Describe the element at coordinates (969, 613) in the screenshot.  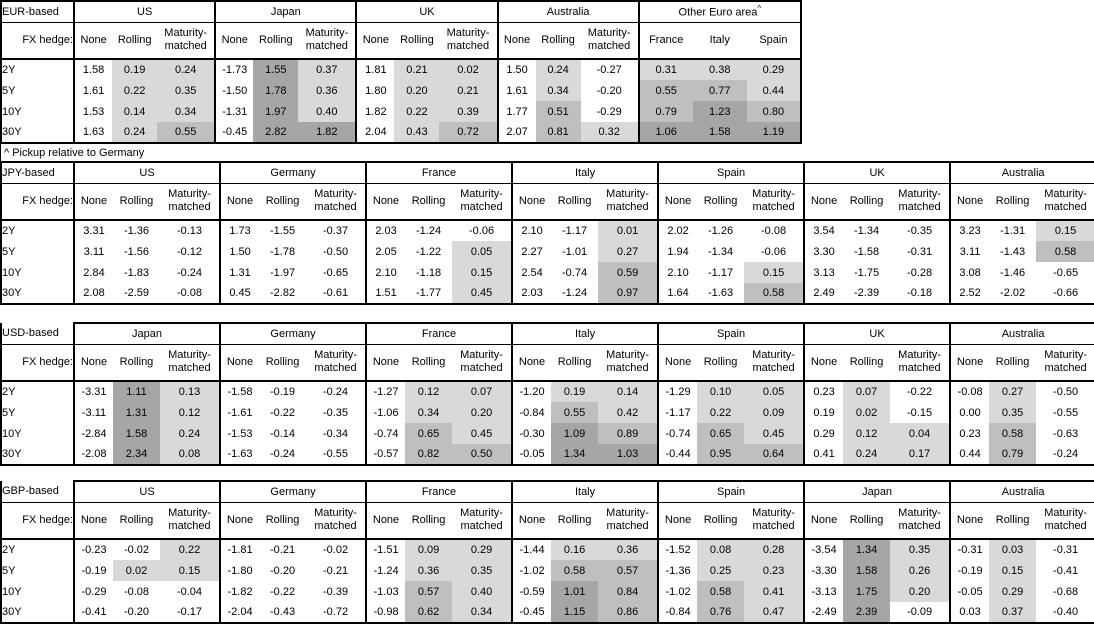
I see `value-cell: 0.03` at that location.